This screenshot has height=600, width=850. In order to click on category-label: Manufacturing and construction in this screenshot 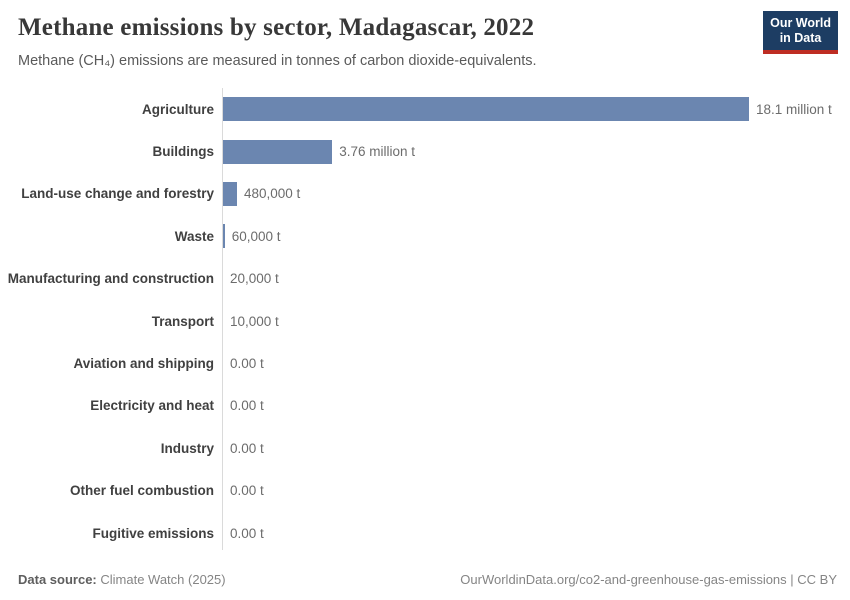, I will do `click(110, 279)`.